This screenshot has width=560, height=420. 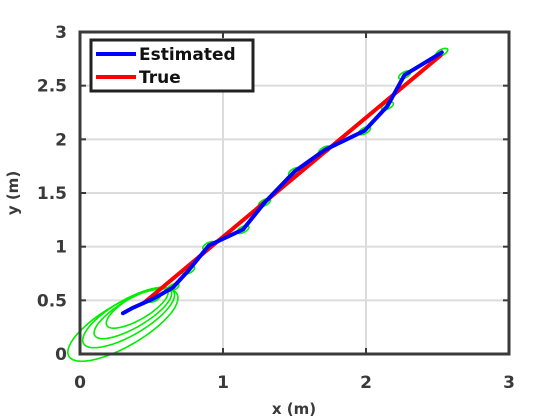 What do you see at coordinates (294, 409) in the screenshot?
I see `x-axis-label: x (m)` at bounding box center [294, 409].